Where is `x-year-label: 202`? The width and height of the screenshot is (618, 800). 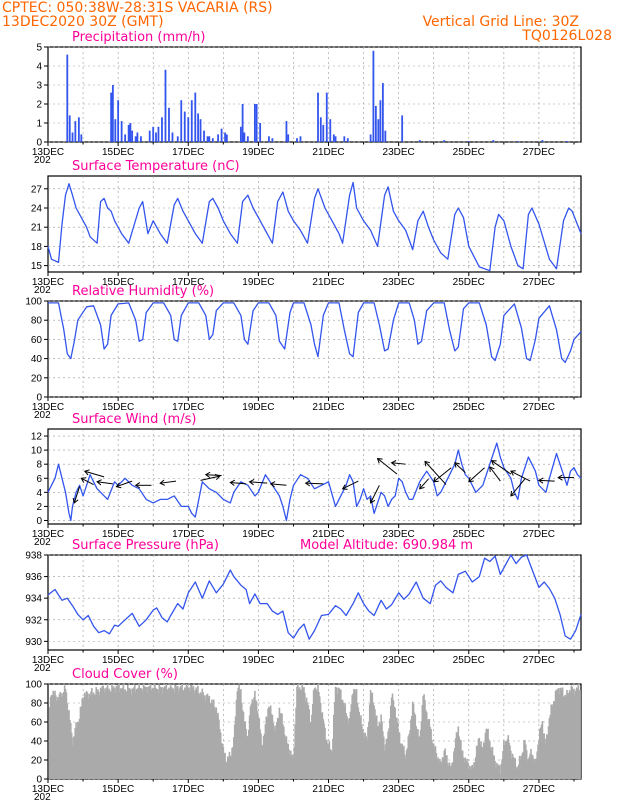 x-year-label: 202 is located at coordinates (42, 796).